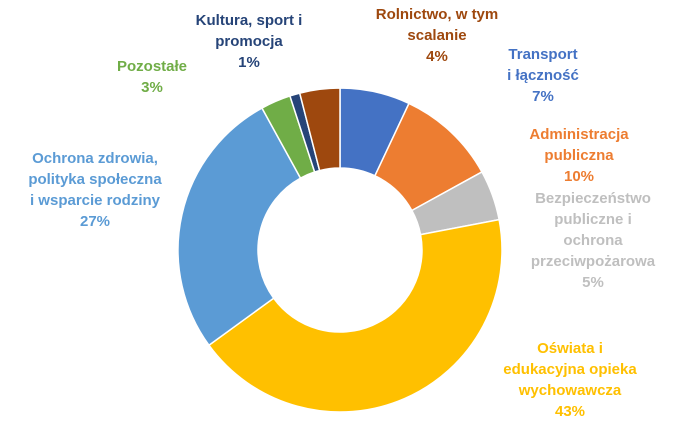 The height and width of the screenshot is (429, 680). Describe the element at coordinates (152, 87) in the screenshot. I see `label-pozostale-value: 3%` at that location.